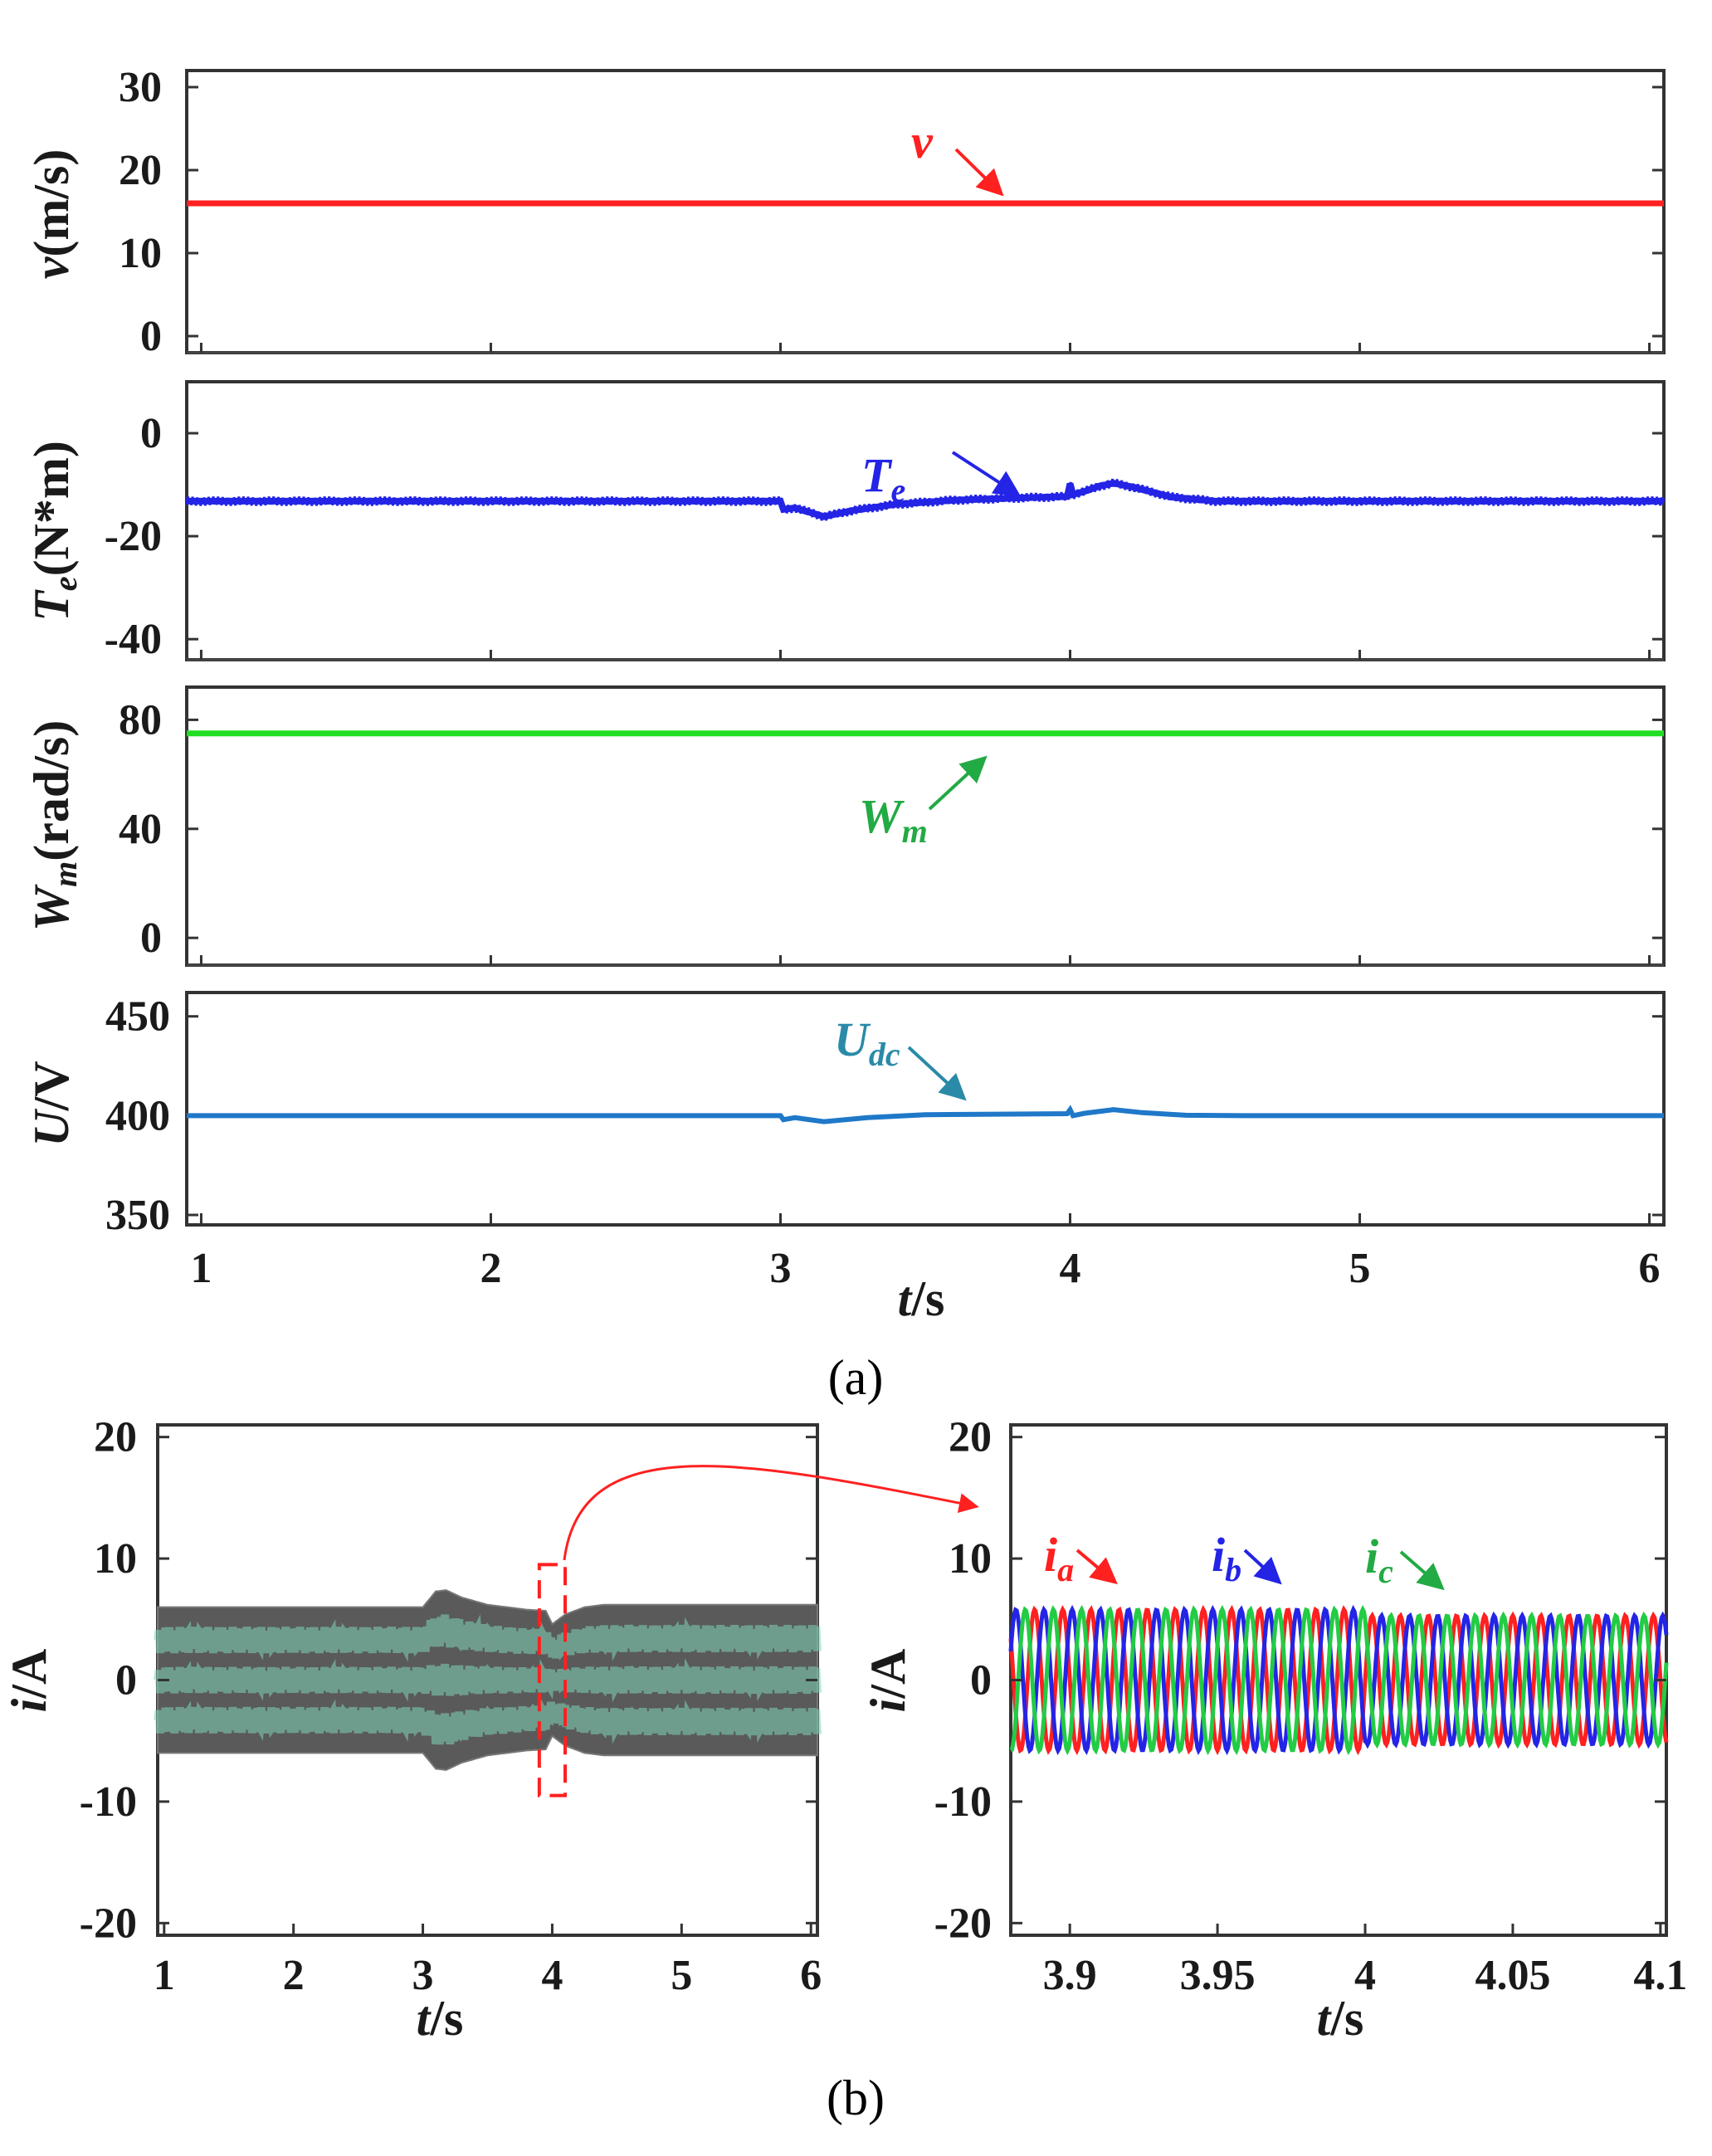 The height and width of the screenshot is (2156, 1712). I want to click on curved-arrow-icon, so click(771, 1513).